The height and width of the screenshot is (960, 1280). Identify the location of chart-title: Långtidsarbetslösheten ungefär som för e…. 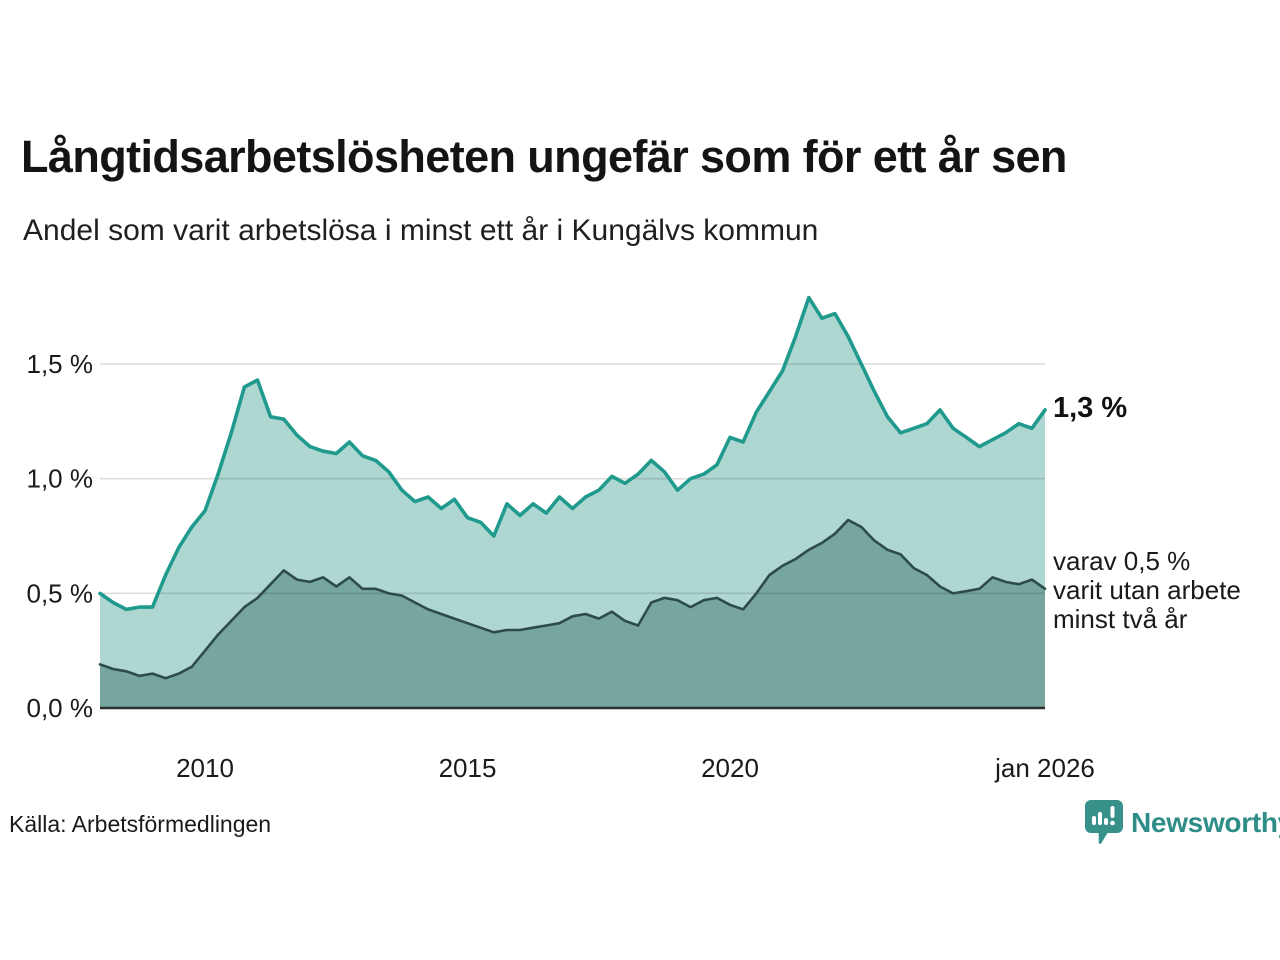
(544, 156).